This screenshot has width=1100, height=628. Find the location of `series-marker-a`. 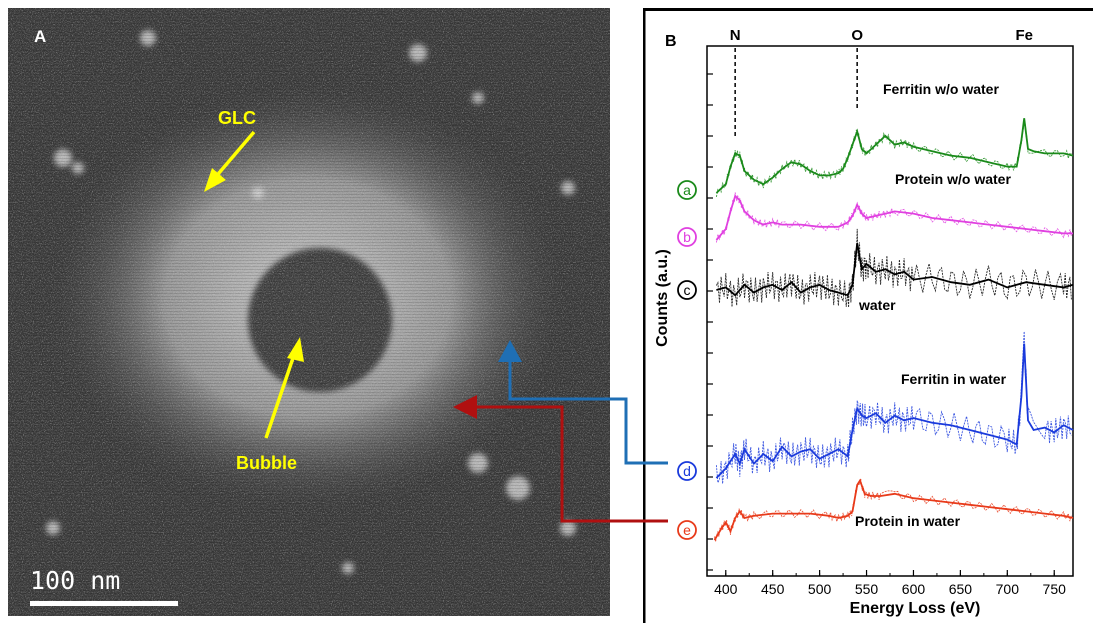

series-marker-a is located at coordinates (687, 190).